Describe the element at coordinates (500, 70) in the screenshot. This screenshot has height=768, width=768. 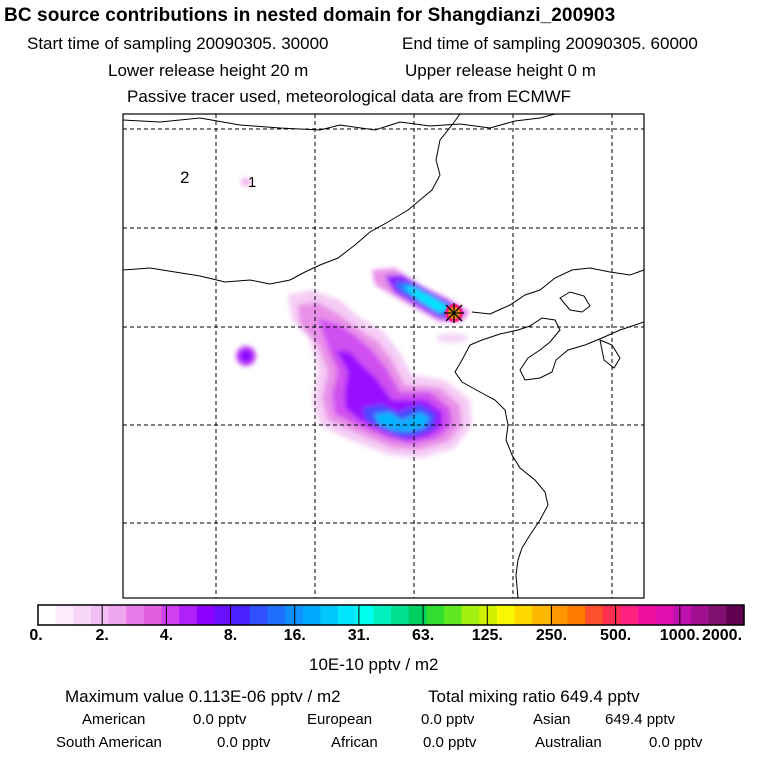
I see `upper-release-label: Upper release height 0 m` at that location.